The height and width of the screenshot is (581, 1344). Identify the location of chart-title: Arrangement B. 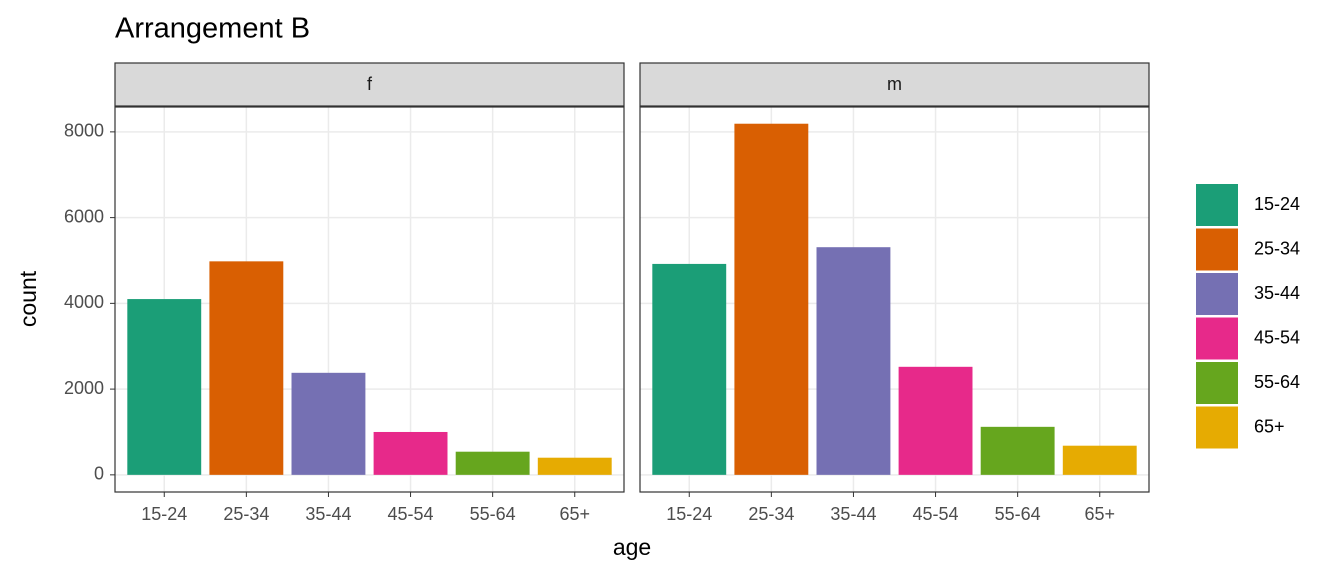
(212, 29).